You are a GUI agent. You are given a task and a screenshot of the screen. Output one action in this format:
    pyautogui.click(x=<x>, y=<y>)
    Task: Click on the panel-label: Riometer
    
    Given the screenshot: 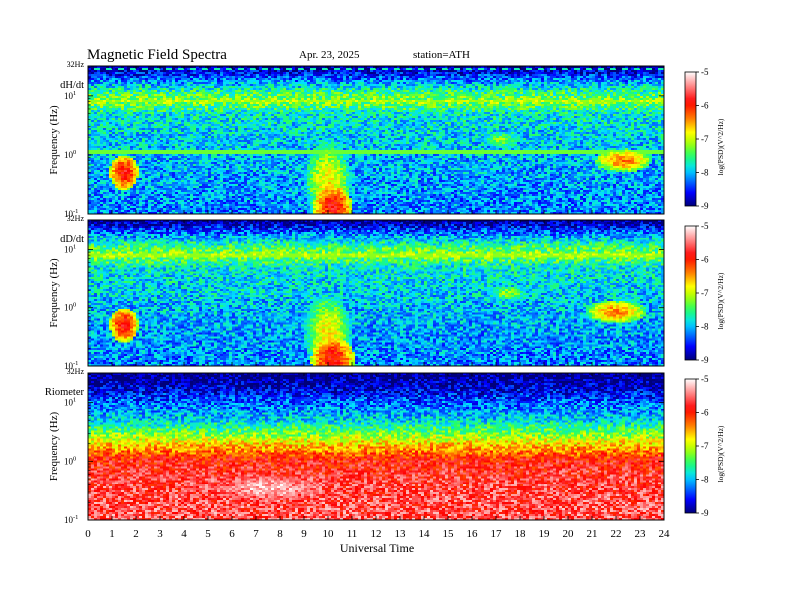 What is the action you would take?
    pyautogui.click(x=65, y=392)
    